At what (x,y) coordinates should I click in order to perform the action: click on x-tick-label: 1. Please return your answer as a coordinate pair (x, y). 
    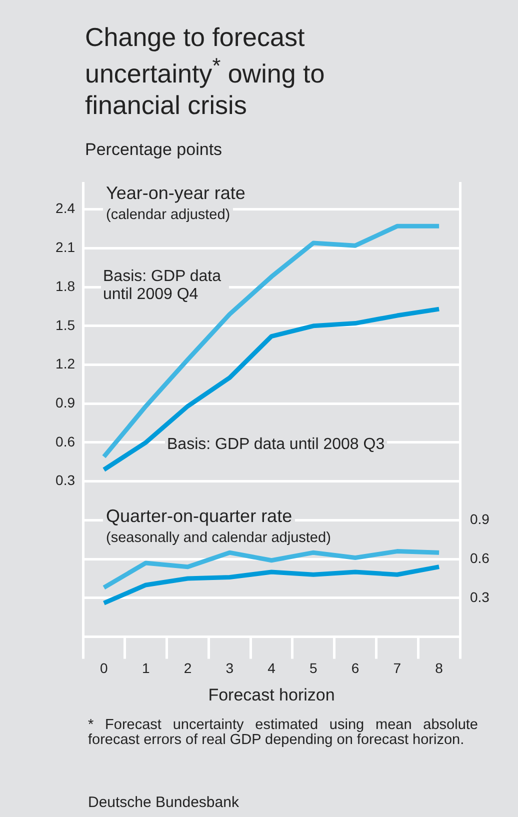
    Looking at the image, I should click on (146, 668).